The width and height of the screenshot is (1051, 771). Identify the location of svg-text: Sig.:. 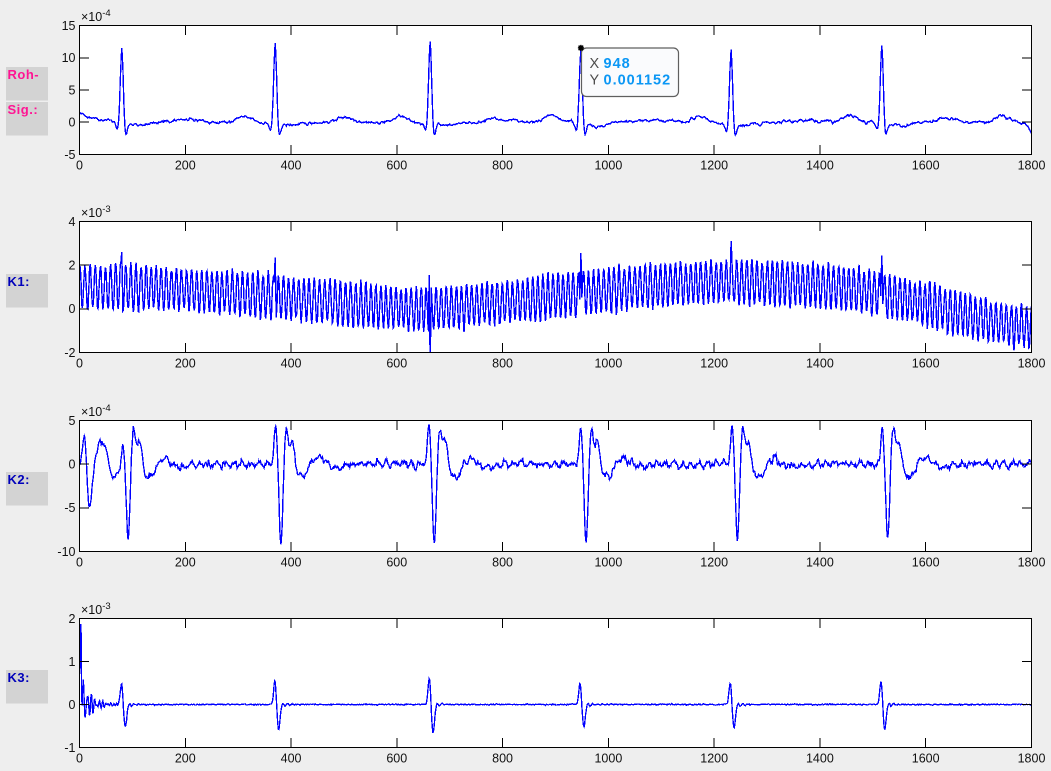
(23, 109).